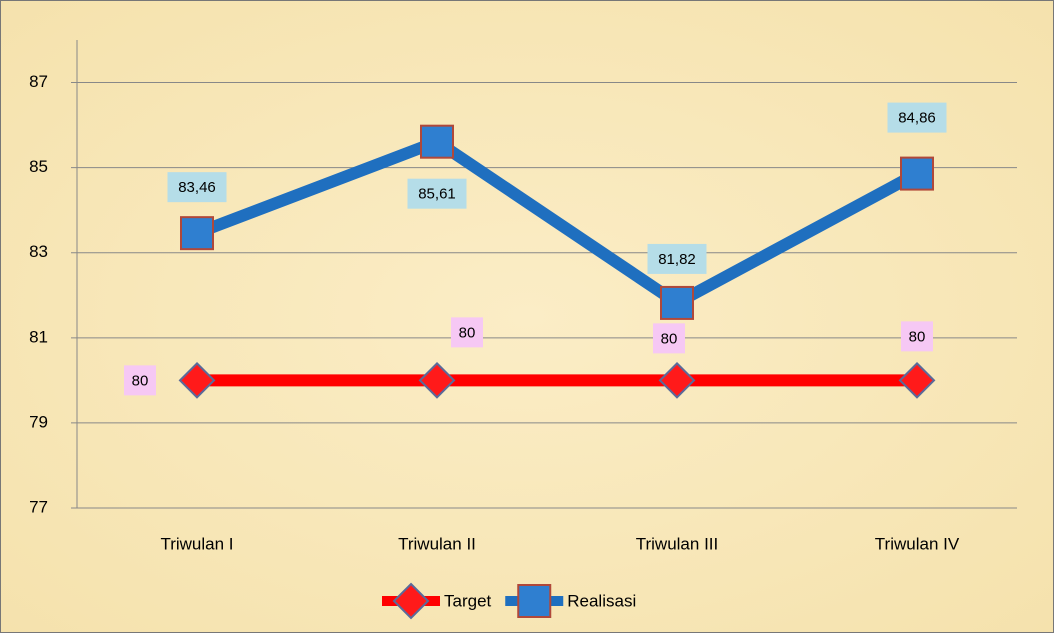 This screenshot has width=1054, height=633. I want to click on x-tick-label: Triwulan II, so click(437, 543).